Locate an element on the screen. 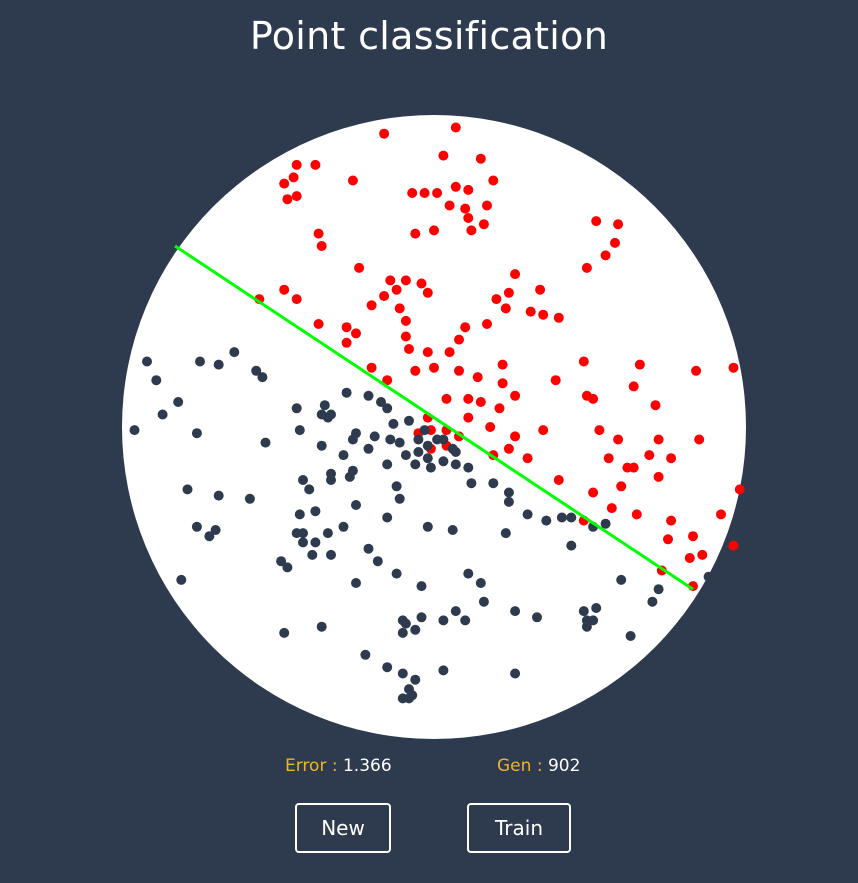 This screenshot has width=858, height=883. train-button: Train is located at coordinates (519, 828).